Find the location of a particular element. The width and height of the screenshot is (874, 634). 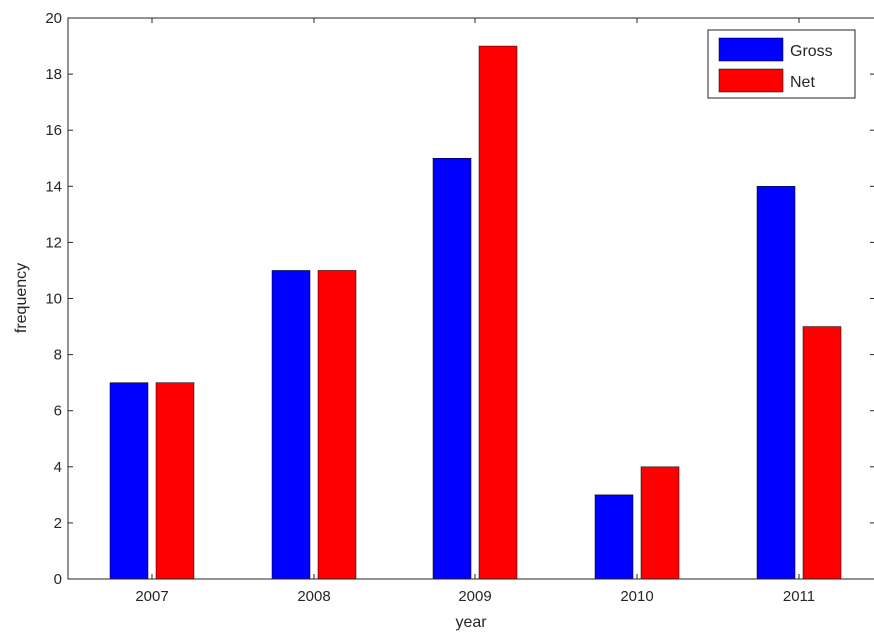

y-tick-label: 0 is located at coordinates (58, 579).